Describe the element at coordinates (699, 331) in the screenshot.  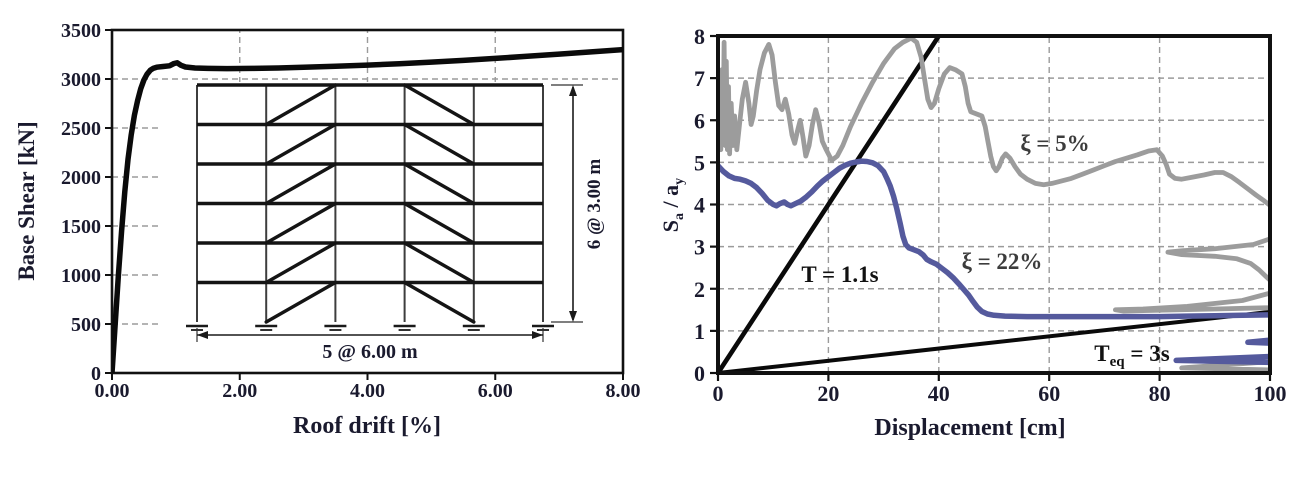
I see `y-tick-label: 1` at that location.